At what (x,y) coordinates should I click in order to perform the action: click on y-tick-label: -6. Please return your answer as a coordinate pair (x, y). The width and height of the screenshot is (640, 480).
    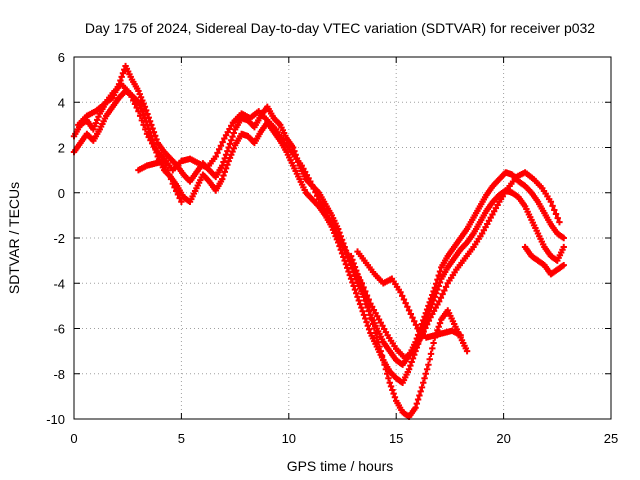
    Looking at the image, I should click on (59, 329).